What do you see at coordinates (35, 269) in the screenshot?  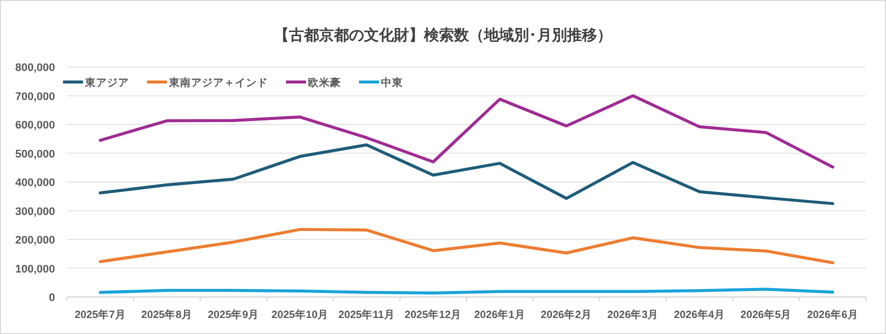 I see `y-tick-label: 100,000` at bounding box center [35, 269].